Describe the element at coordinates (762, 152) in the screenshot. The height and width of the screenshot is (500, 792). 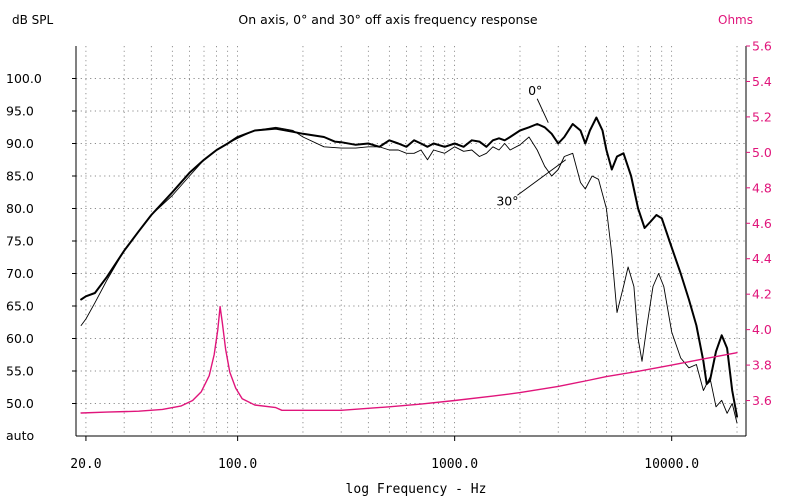
I see `y-tick-label-right: 5.0` at that location.